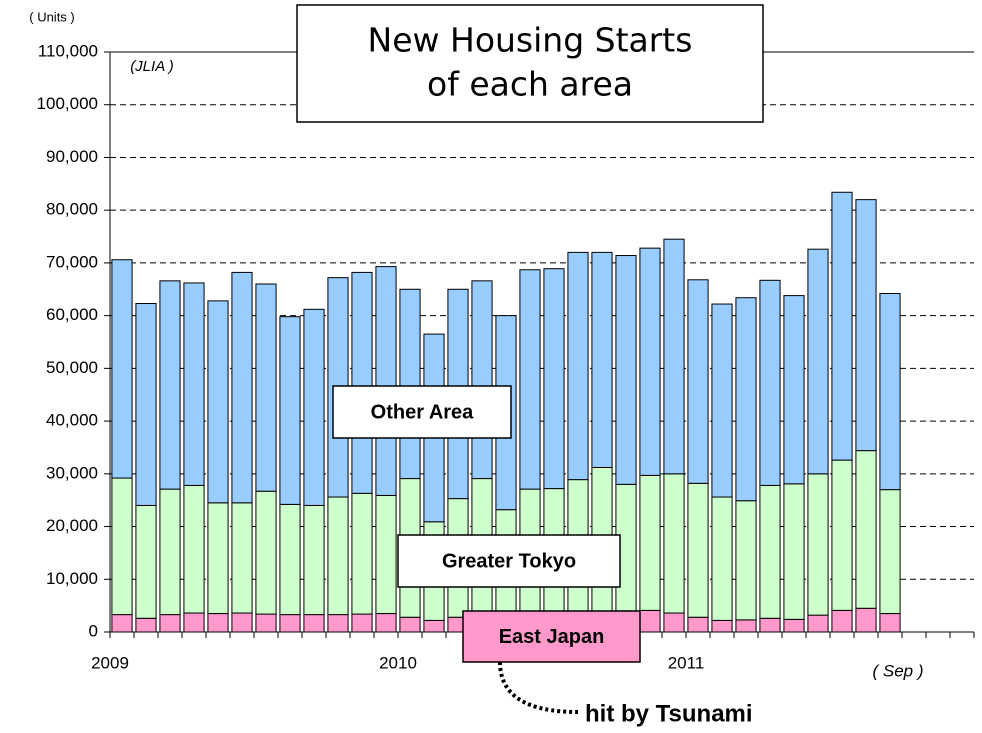 The width and height of the screenshot is (982, 733). Describe the element at coordinates (68, 50) in the screenshot. I see `y-tick-label: 110,000` at that location.